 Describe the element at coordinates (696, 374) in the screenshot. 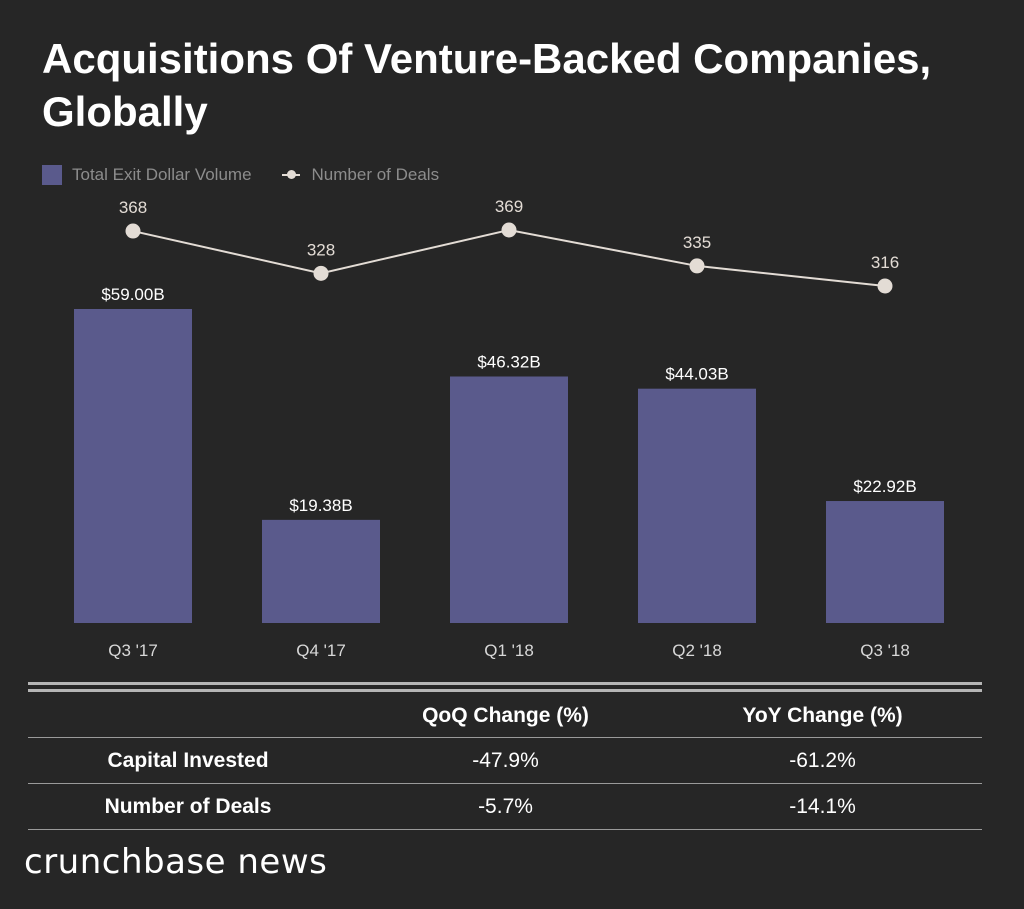

I see `bar-value-label: $44.03B` at that location.